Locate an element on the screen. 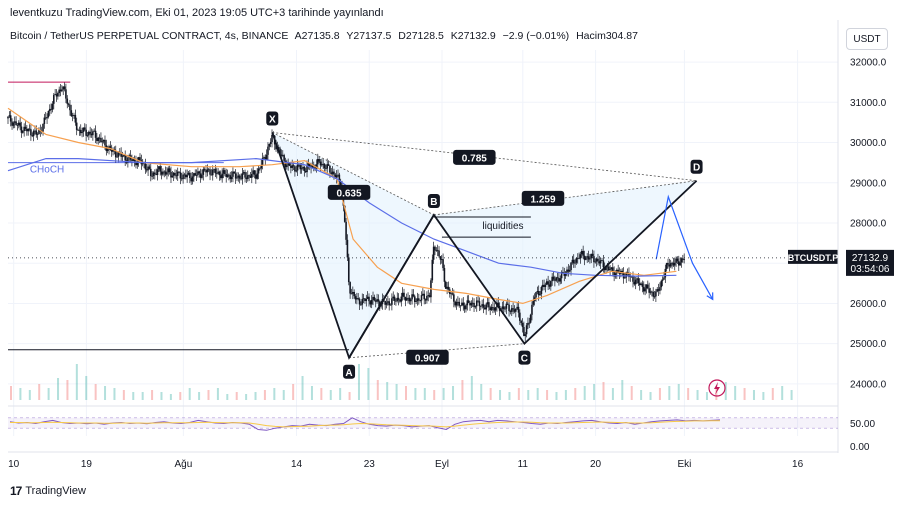 The height and width of the screenshot is (506, 908). tradingview-logo: 17 TradingView is located at coordinates (48, 491).